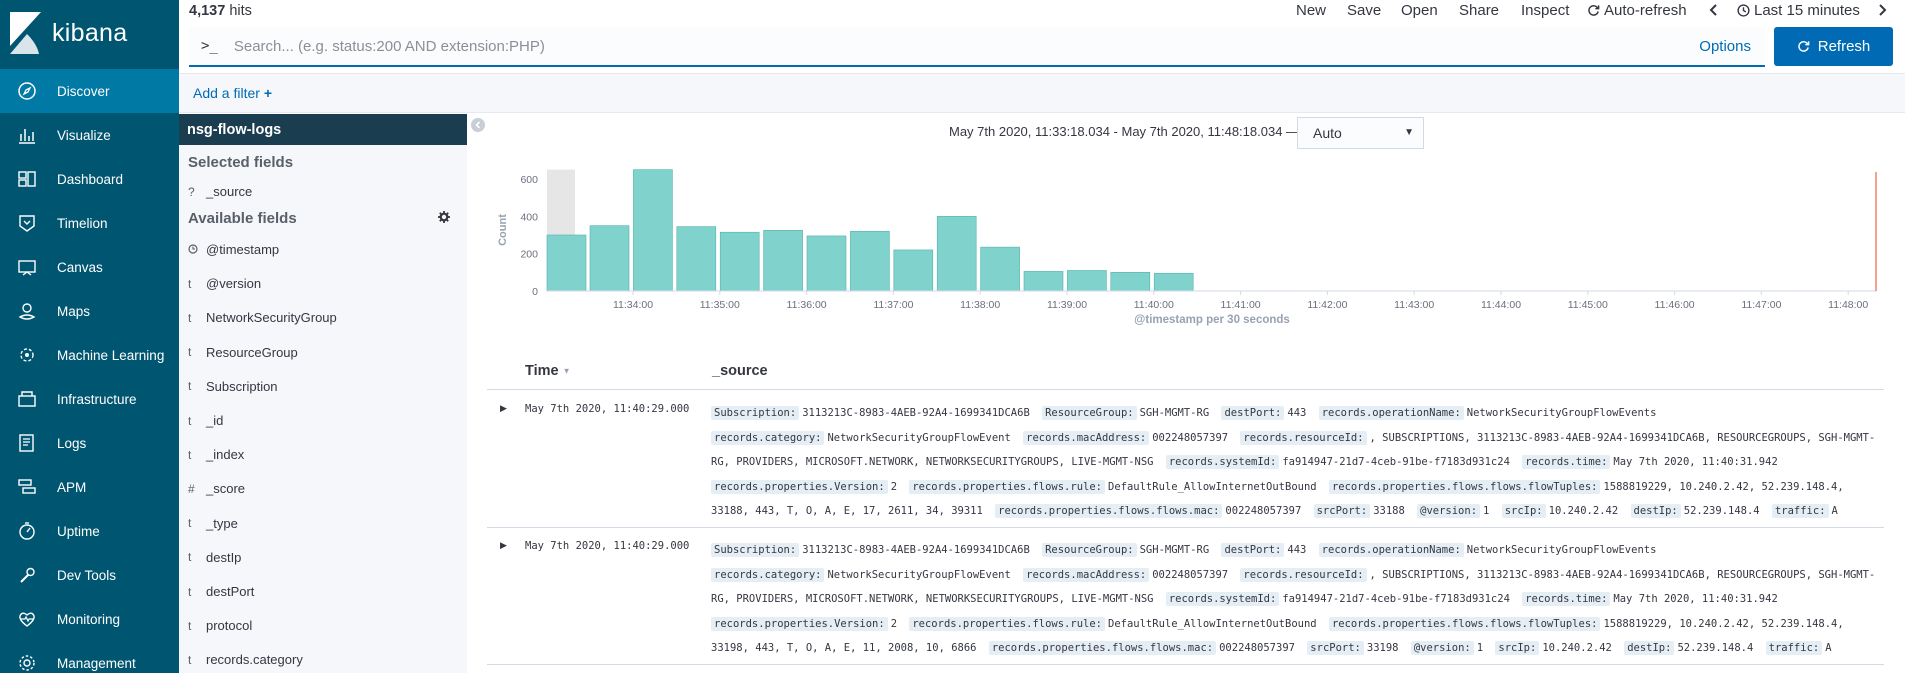 This screenshot has width=1905, height=673. I want to click on open-button: Open, so click(1419, 10).